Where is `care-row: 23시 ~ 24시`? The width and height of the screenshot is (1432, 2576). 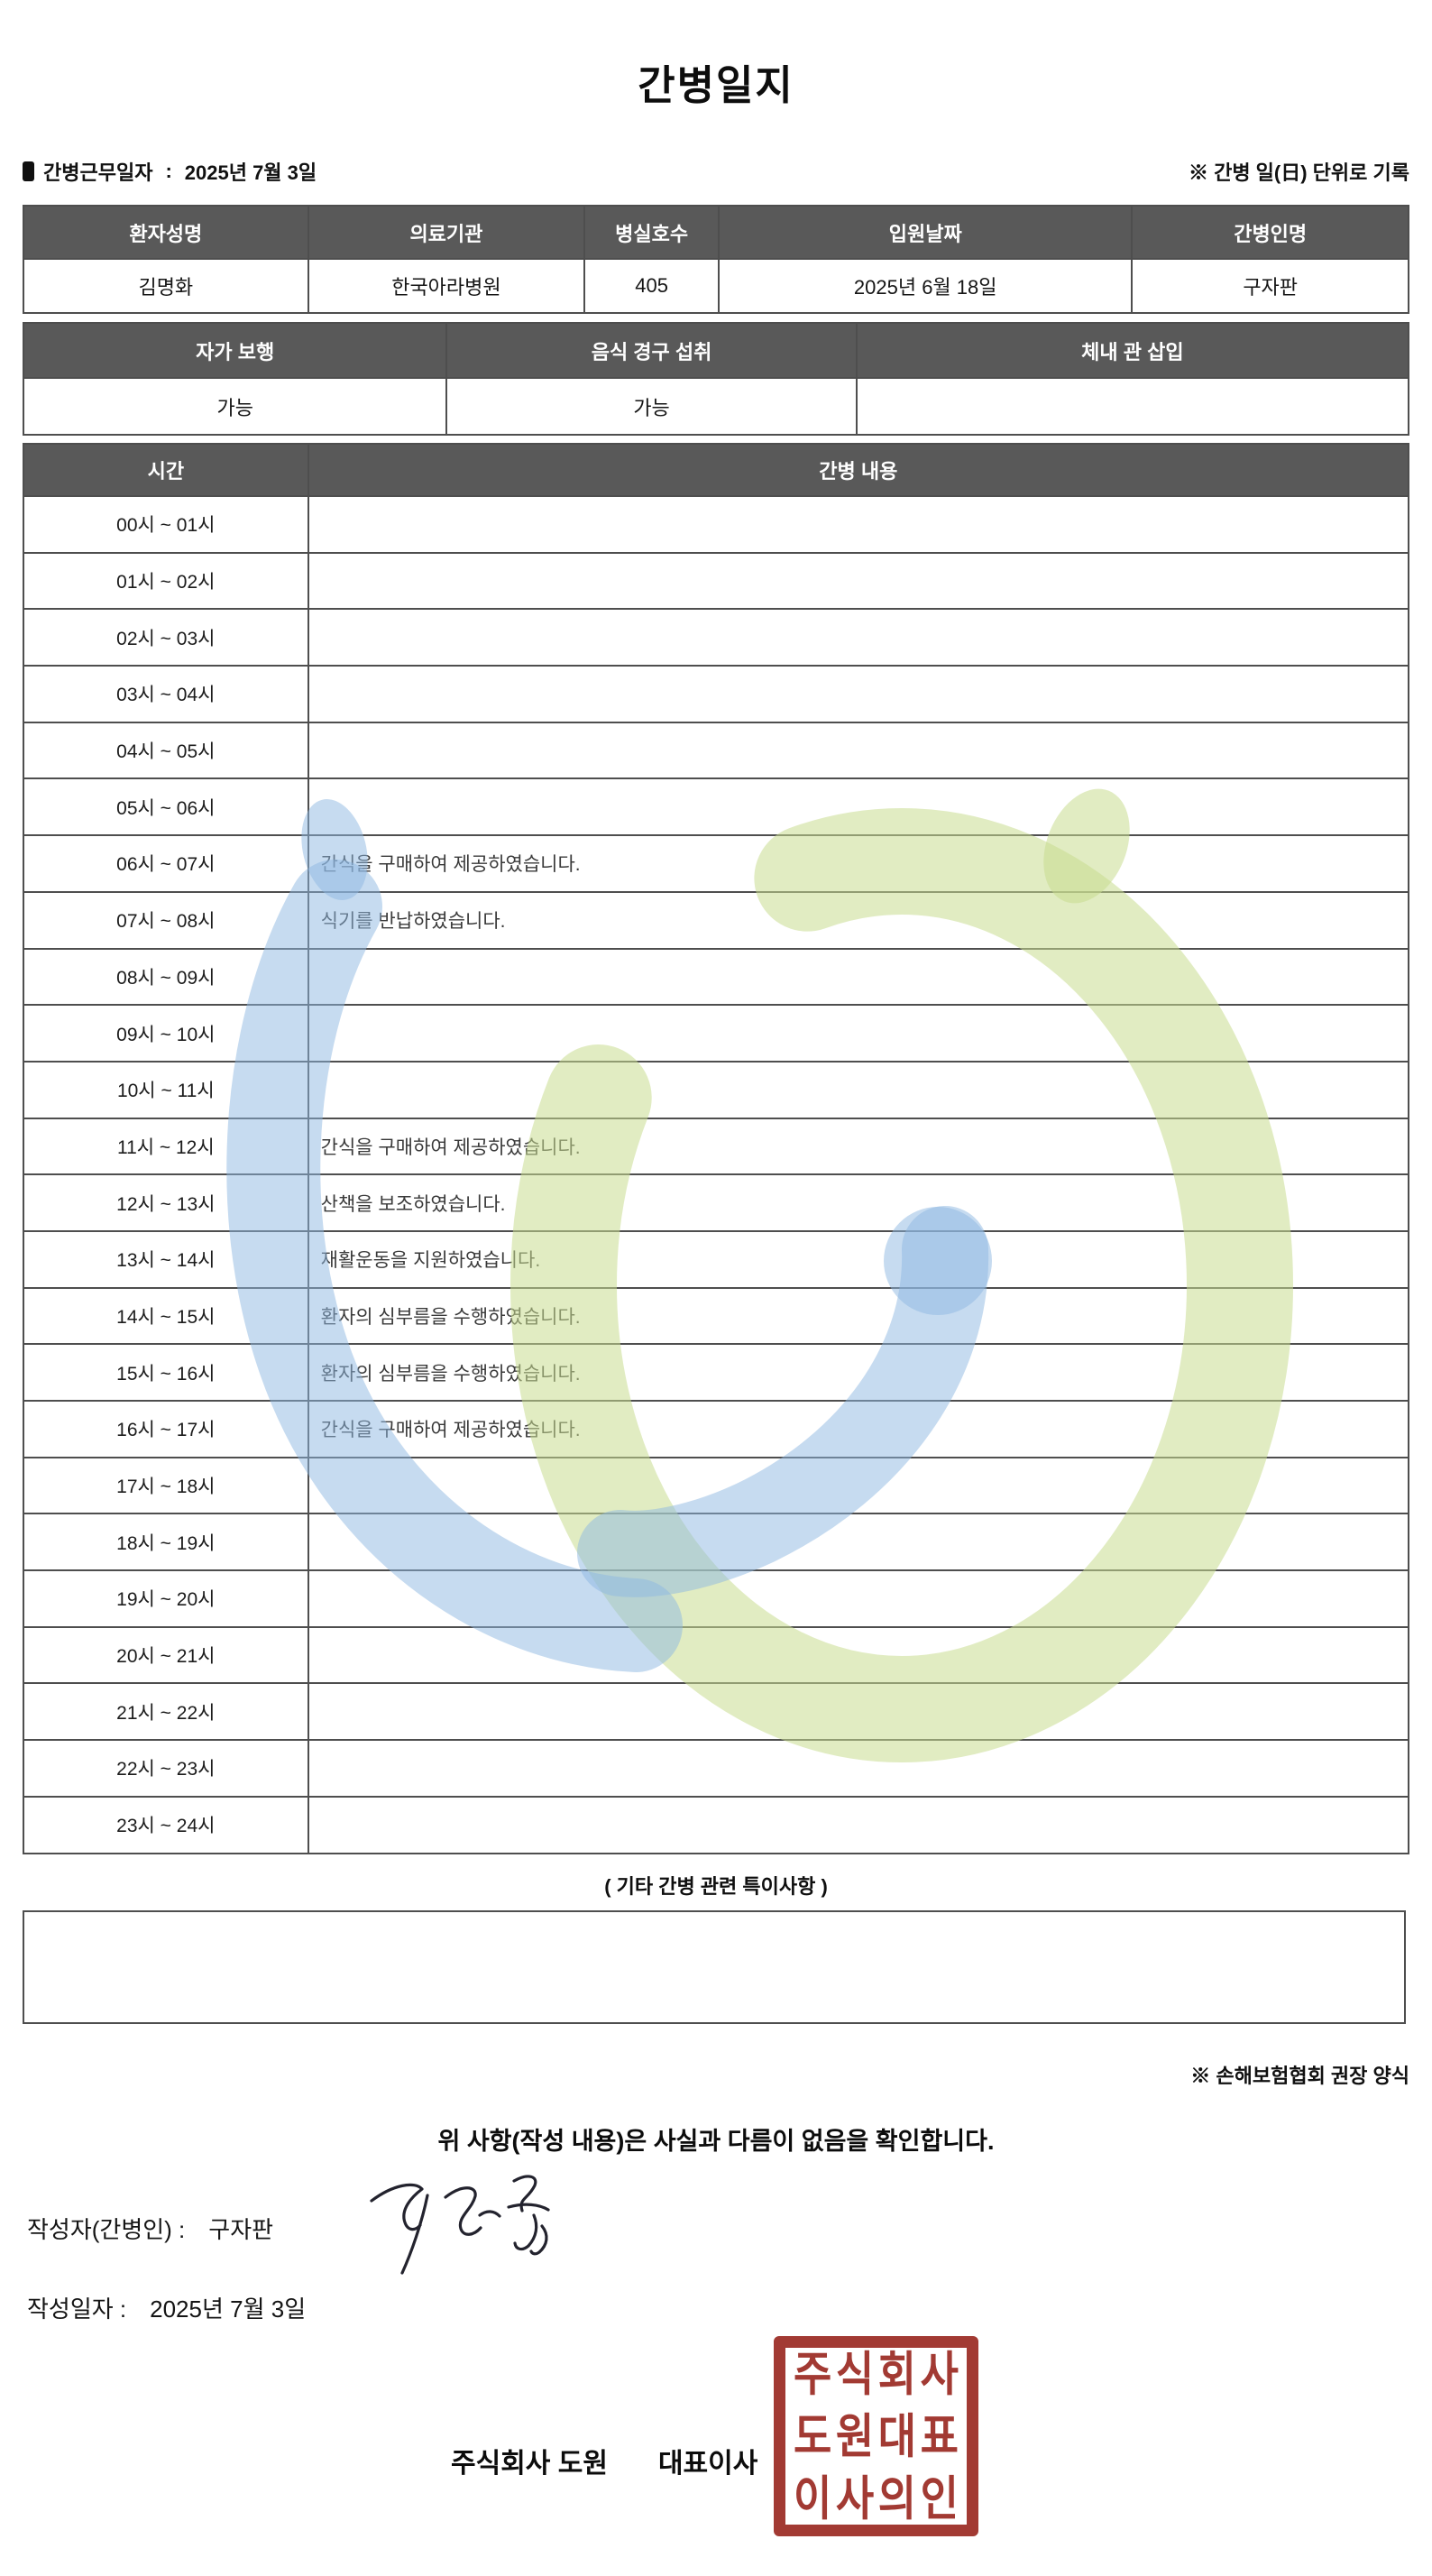
care-row: 23시 ~ 24시 is located at coordinates (717, 1825).